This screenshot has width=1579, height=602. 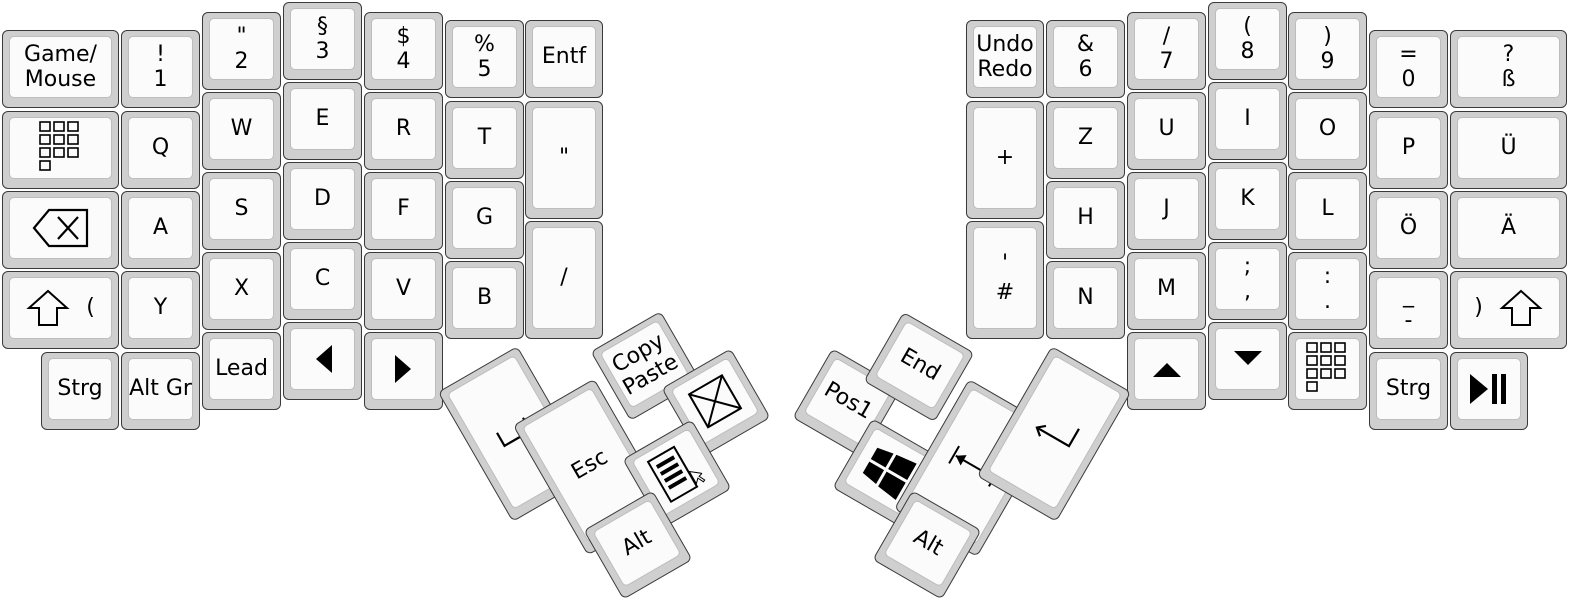 I want to click on triangle-right-icon, so click(x=404, y=369).